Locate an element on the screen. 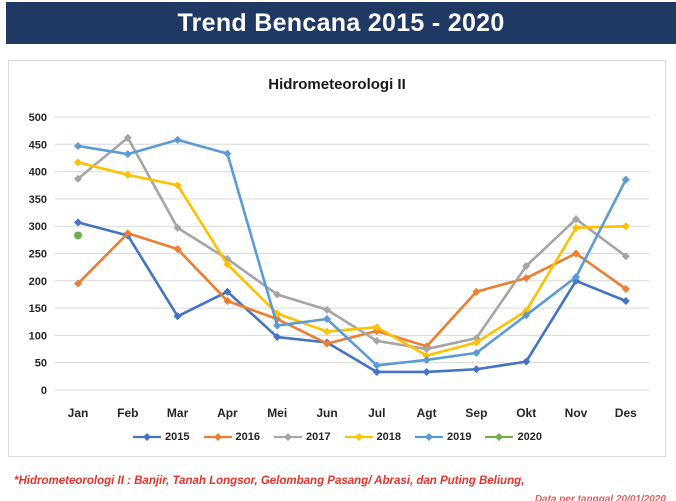 The image size is (676, 501). legend-item-2020: 2020 is located at coordinates (513, 437).